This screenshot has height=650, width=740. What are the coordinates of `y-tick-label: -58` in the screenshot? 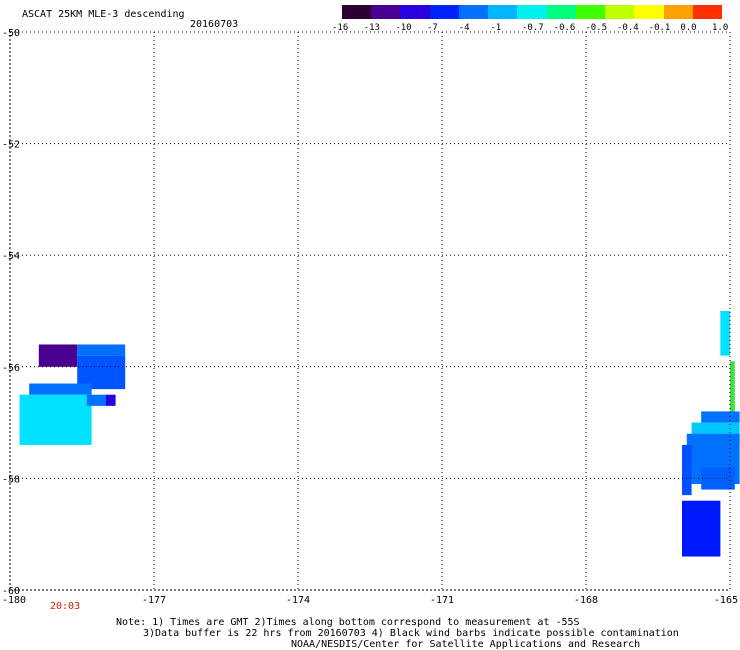 It's located at (11, 479).